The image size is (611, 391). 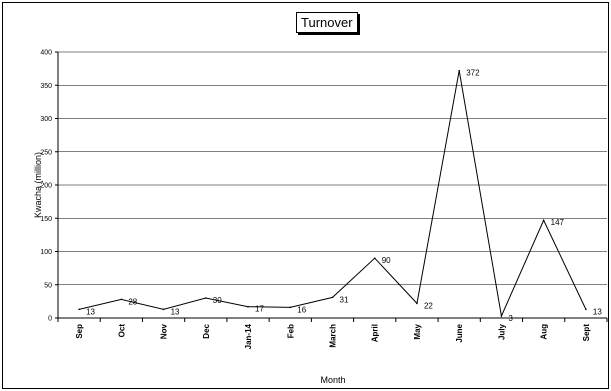 I want to click on data-label: 28, so click(x=132, y=301).